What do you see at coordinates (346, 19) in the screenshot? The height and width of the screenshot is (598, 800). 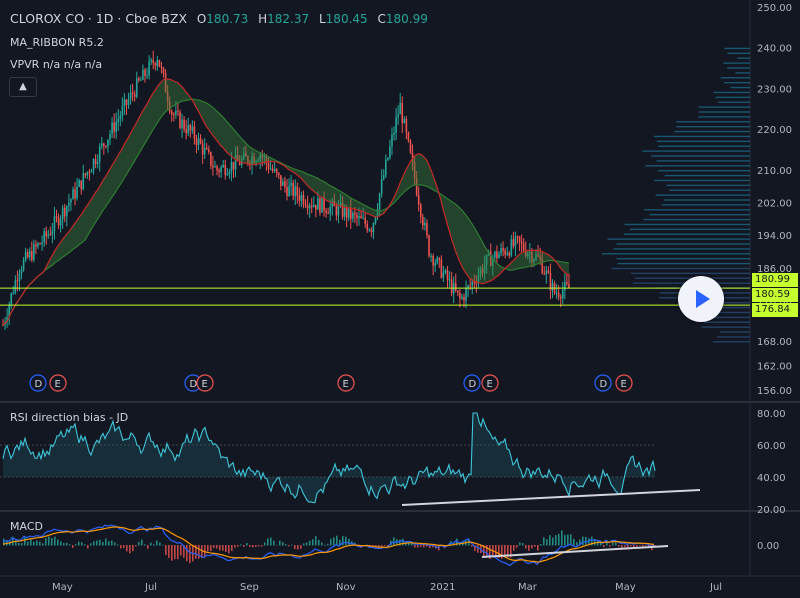 I see `low-value: 180.45` at bounding box center [346, 19].